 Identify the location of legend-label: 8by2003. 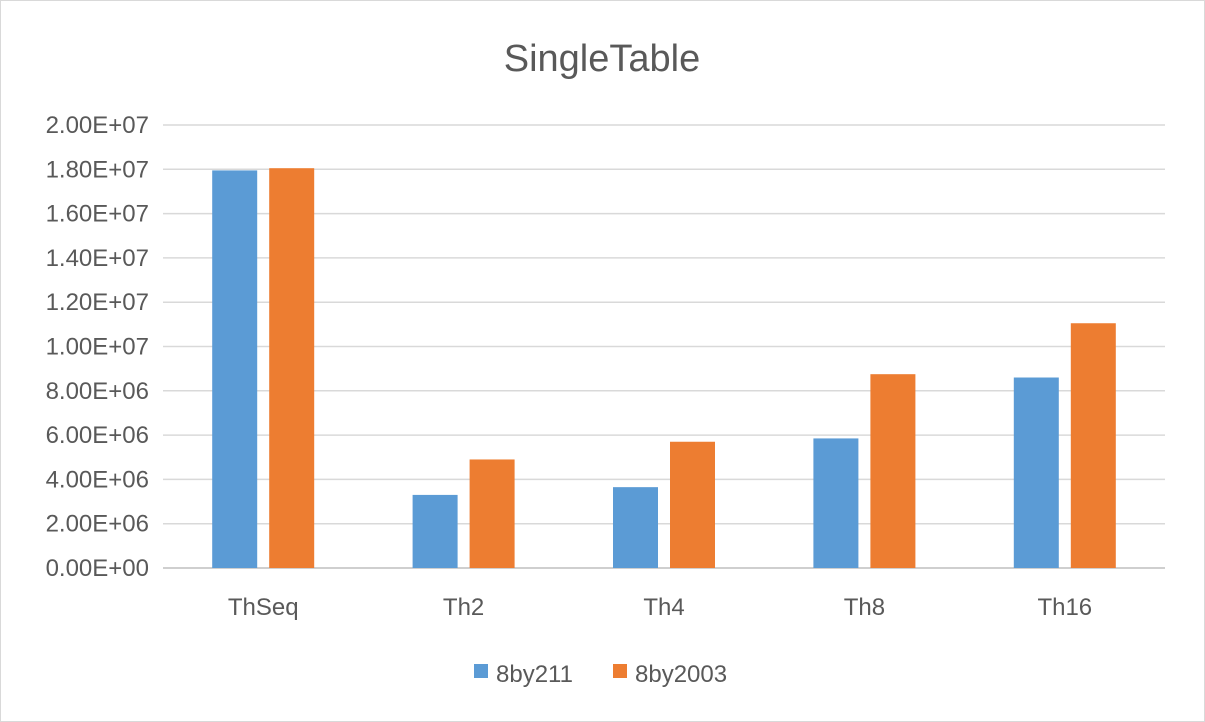
(681, 674).